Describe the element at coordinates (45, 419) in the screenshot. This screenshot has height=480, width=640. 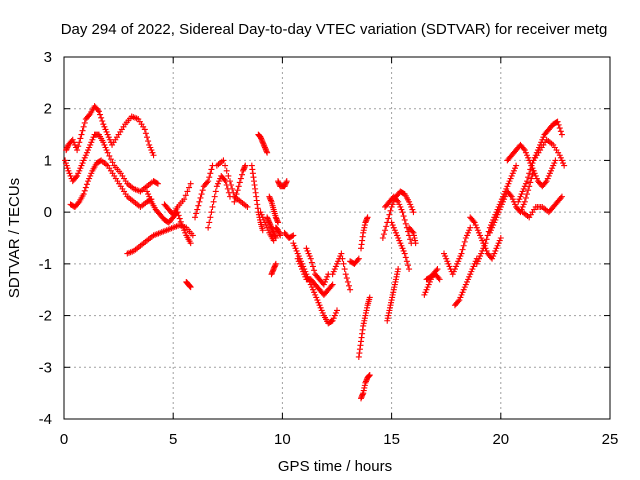
I see `y-tick-label: -4` at that location.